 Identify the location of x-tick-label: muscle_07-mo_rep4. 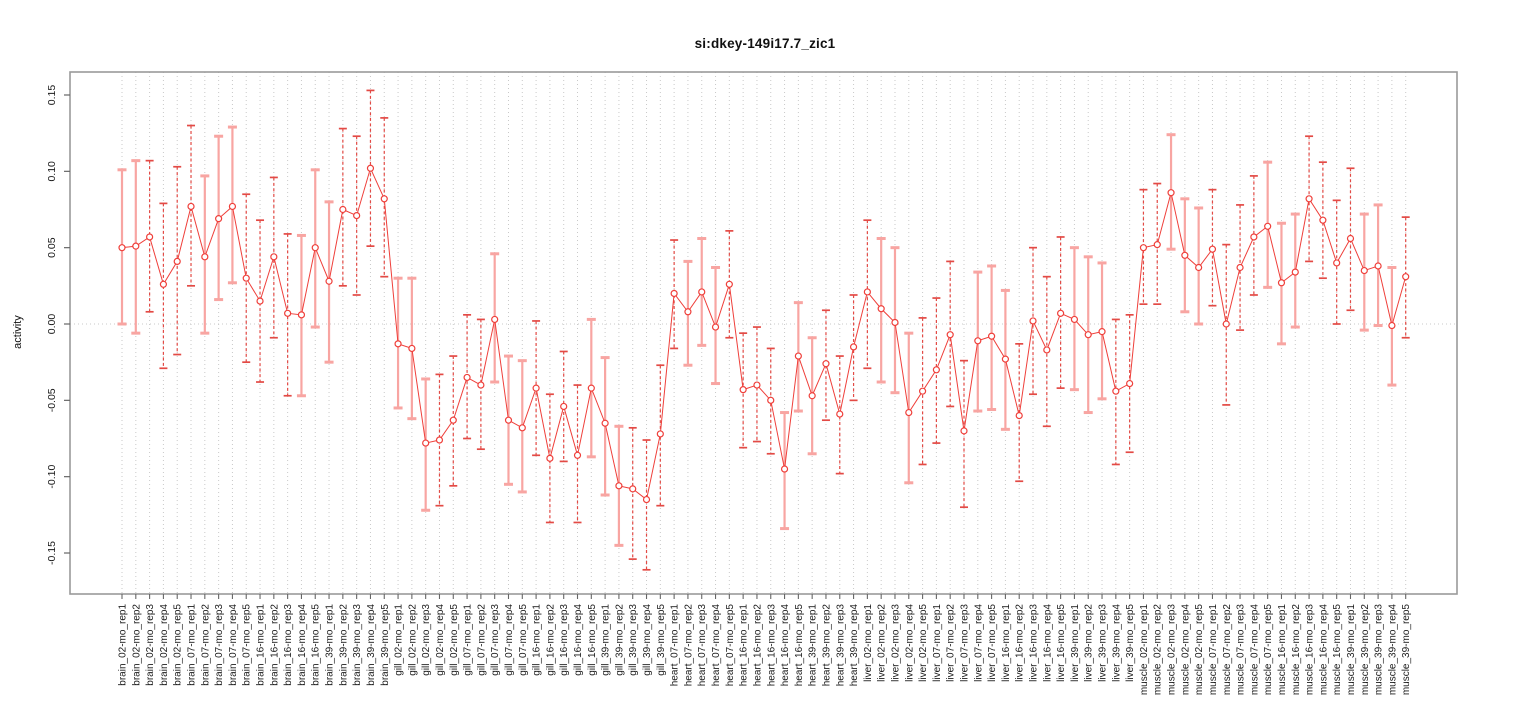
(1254, 650).